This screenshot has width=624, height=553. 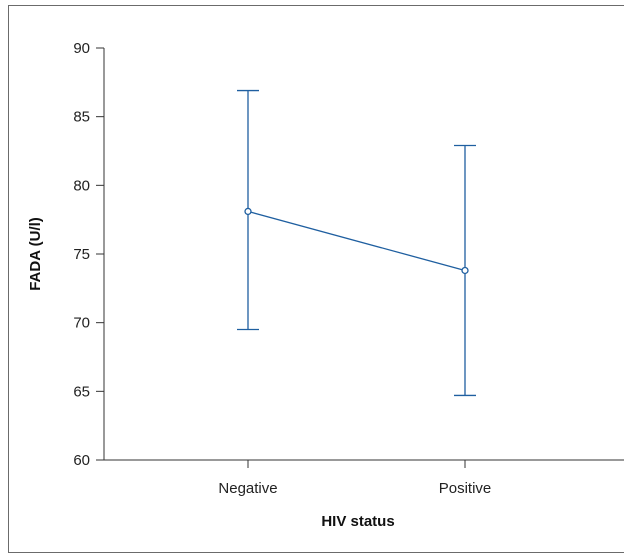 What do you see at coordinates (81, 323) in the screenshot?
I see `y-tick-label: 70` at bounding box center [81, 323].